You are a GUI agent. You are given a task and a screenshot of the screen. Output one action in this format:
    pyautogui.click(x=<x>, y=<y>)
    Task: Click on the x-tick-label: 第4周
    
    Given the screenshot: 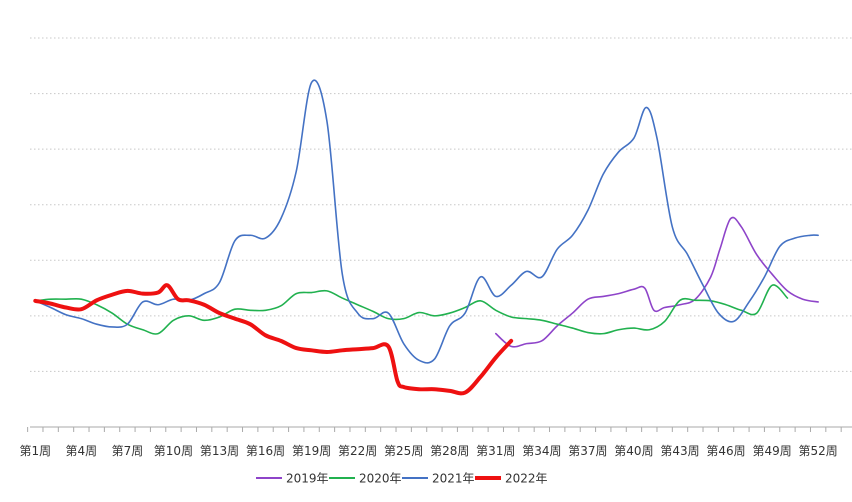 What is the action you would take?
    pyautogui.click(x=82, y=451)
    